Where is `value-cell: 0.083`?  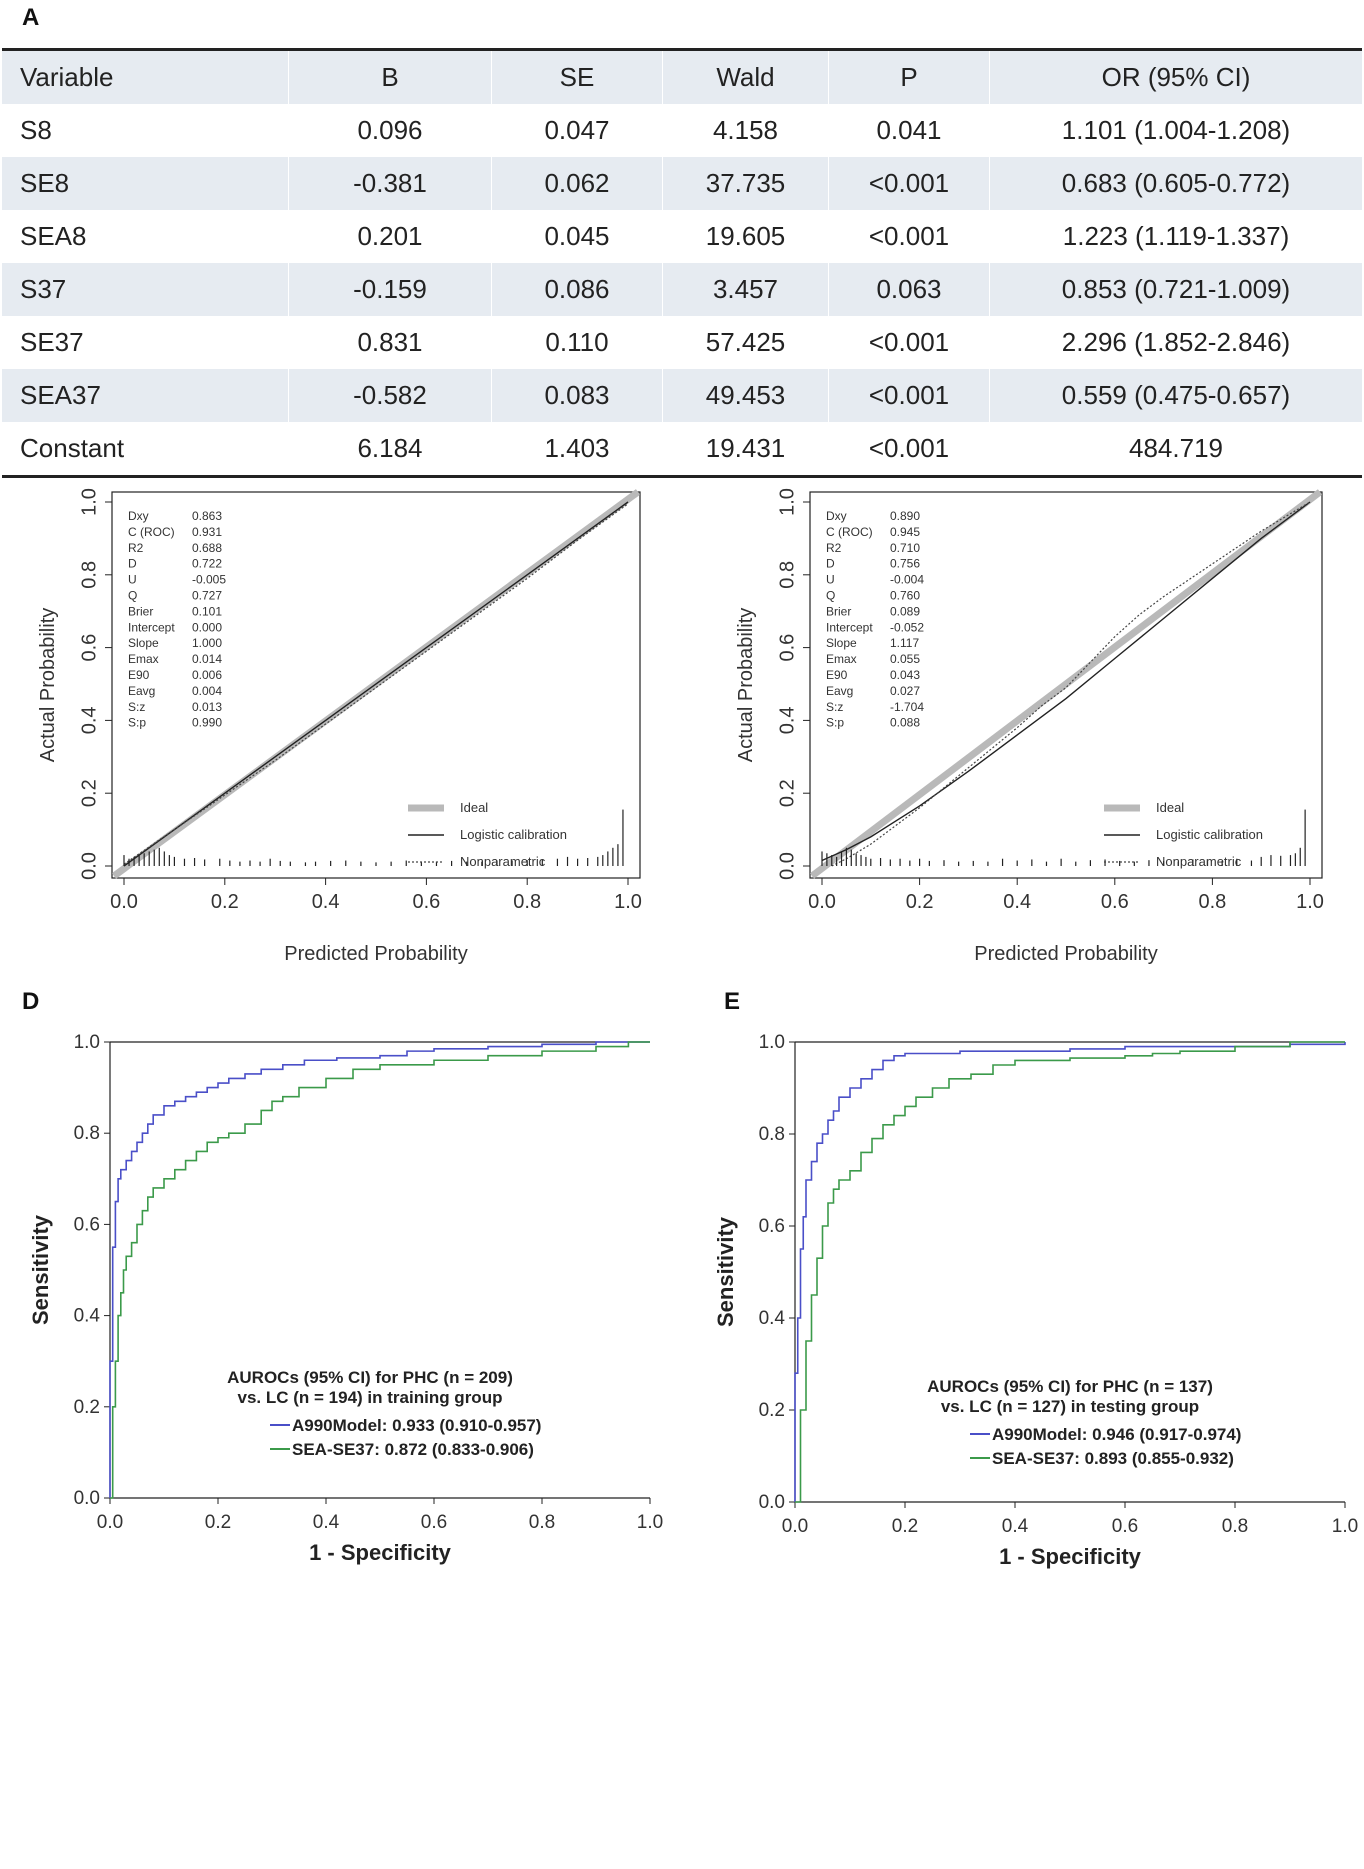
value-cell: 0.083 is located at coordinates (577, 395).